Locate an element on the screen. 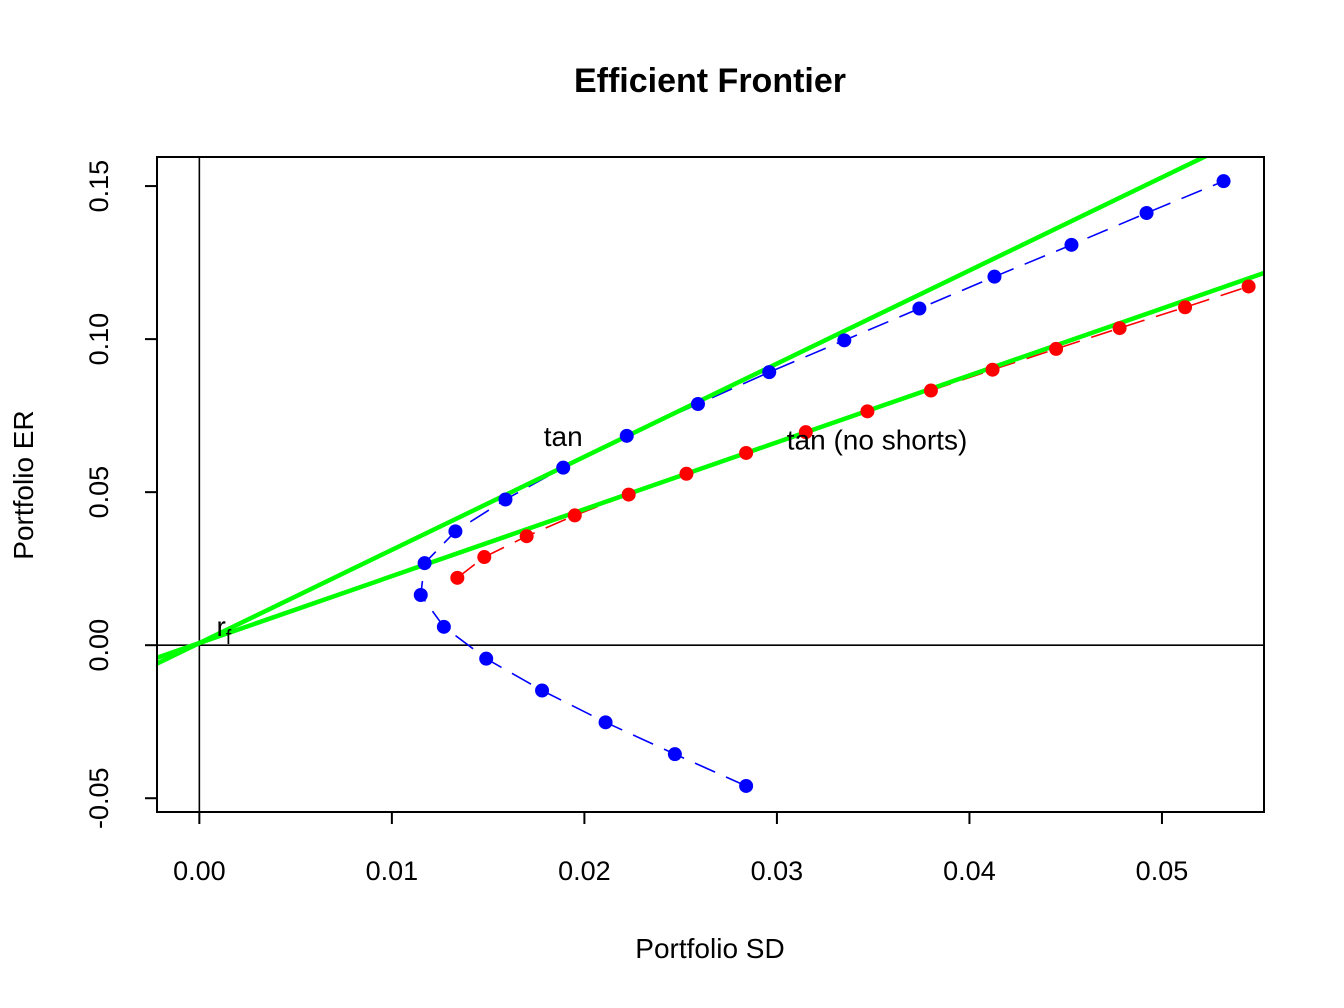 This screenshot has width=1344, height=1008. y-tick-label: 0.00 is located at coordinates (99, 645).